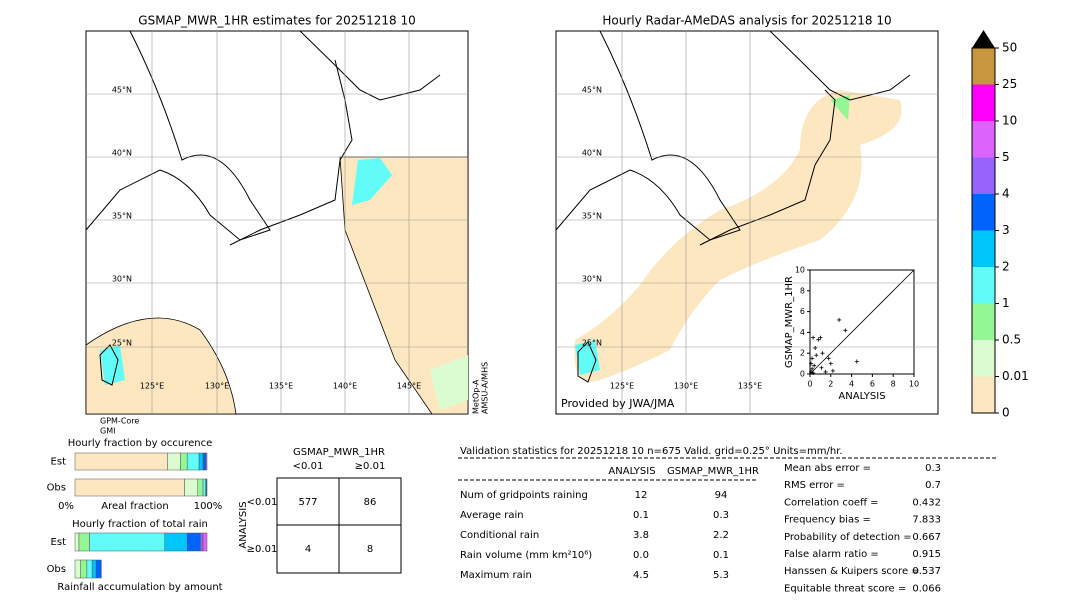 The image size is (1080, 612). I want to click on row-label: Average rain, so click(492, 515).